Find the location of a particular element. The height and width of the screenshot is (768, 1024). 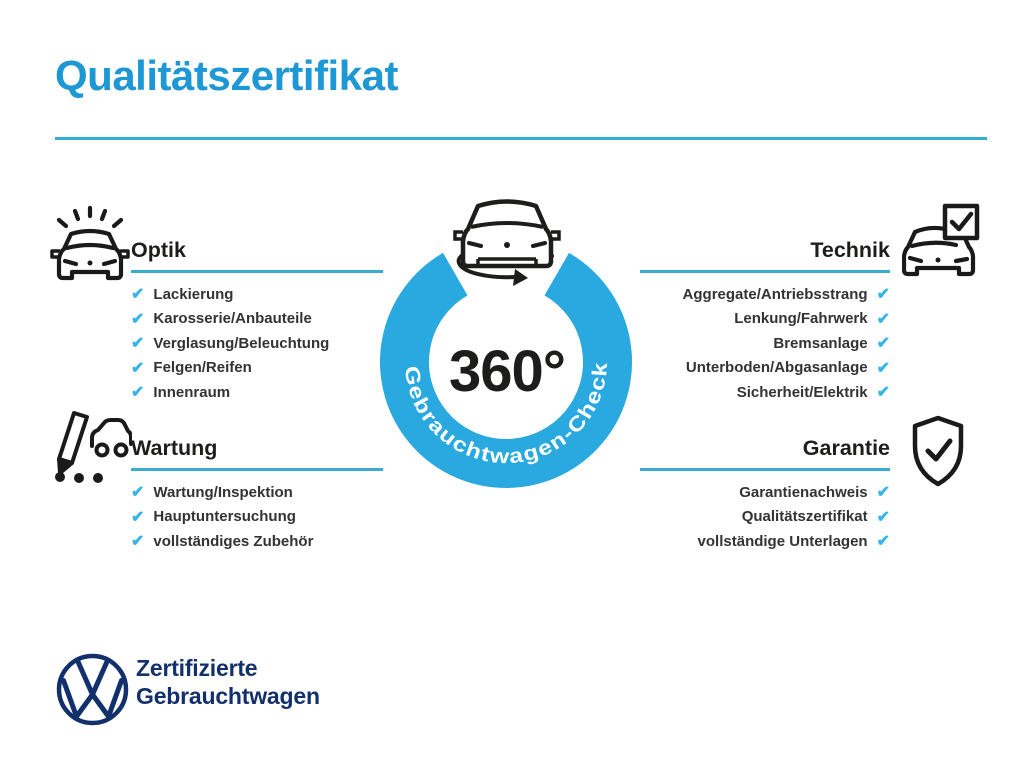

360-check-badge: Gebrauchtwagen-Check 360° is located at coordinates (506, 343).